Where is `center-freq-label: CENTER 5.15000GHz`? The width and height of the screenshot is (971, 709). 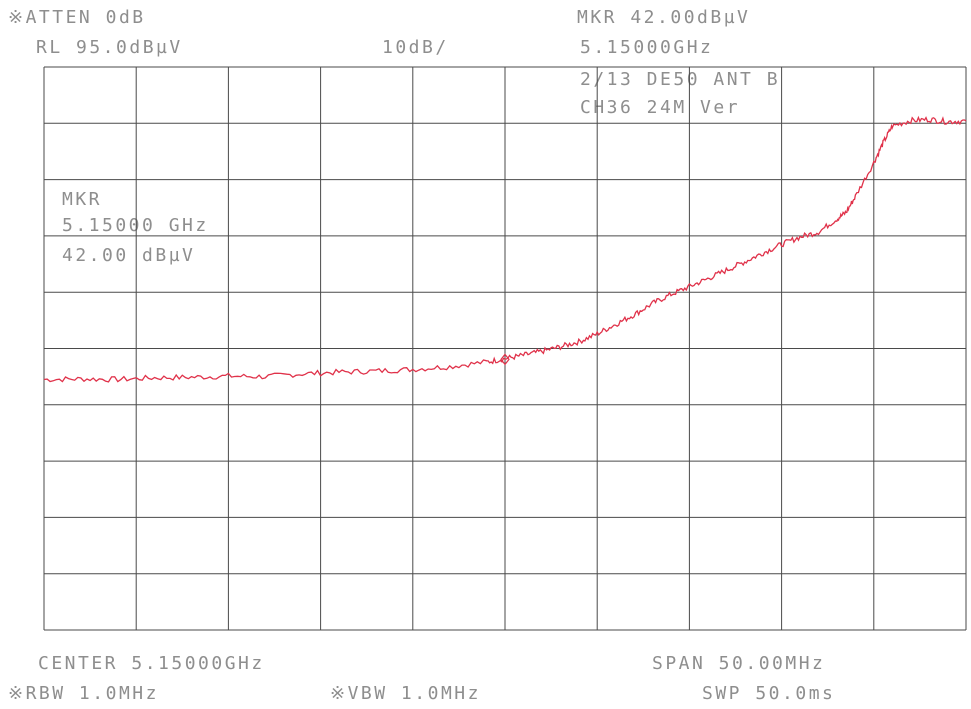
center-freq-label: CENTER 5.15000GHz is located at coordinates (151, 663).